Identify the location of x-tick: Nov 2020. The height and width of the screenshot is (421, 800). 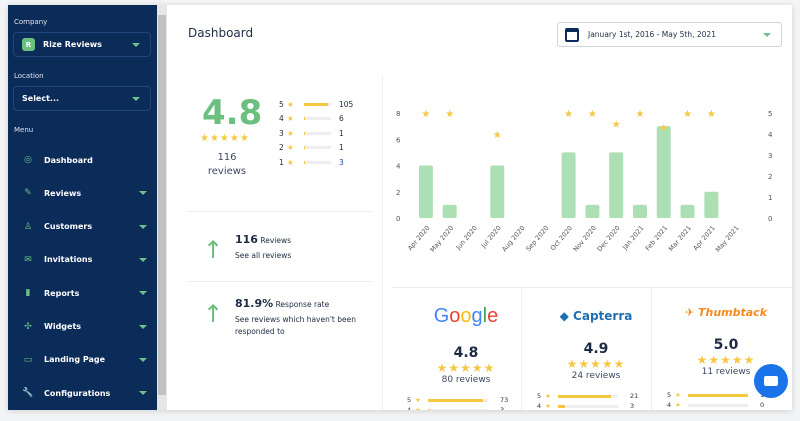
(585, 238).